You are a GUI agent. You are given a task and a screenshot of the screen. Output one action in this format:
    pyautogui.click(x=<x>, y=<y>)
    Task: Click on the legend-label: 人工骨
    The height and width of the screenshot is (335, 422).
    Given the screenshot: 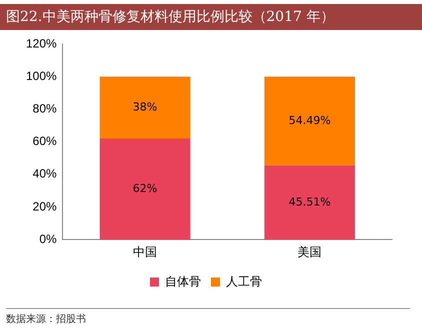 What is the action you would take?
    pyautogui.click(x=244, y=281)
    